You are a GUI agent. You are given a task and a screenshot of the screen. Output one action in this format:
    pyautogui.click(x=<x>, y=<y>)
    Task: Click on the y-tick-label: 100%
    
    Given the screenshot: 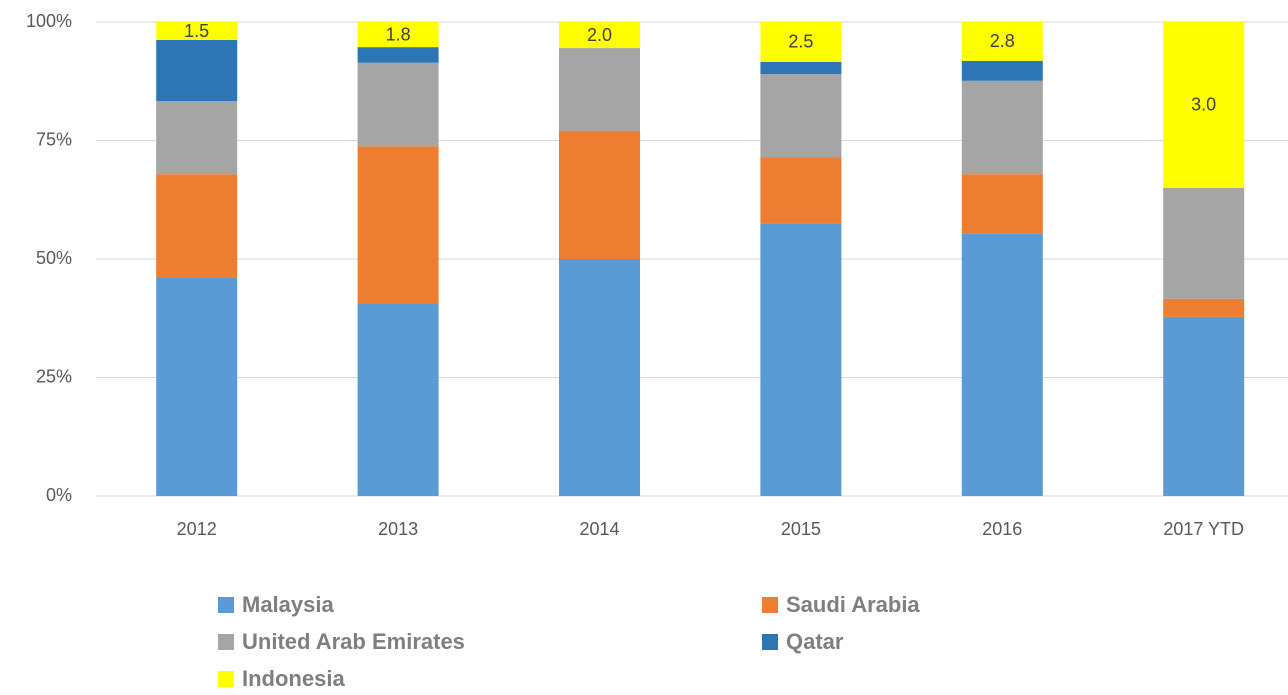 What is the action you would take?
    pyautogui.click(x=49, y=21)
    